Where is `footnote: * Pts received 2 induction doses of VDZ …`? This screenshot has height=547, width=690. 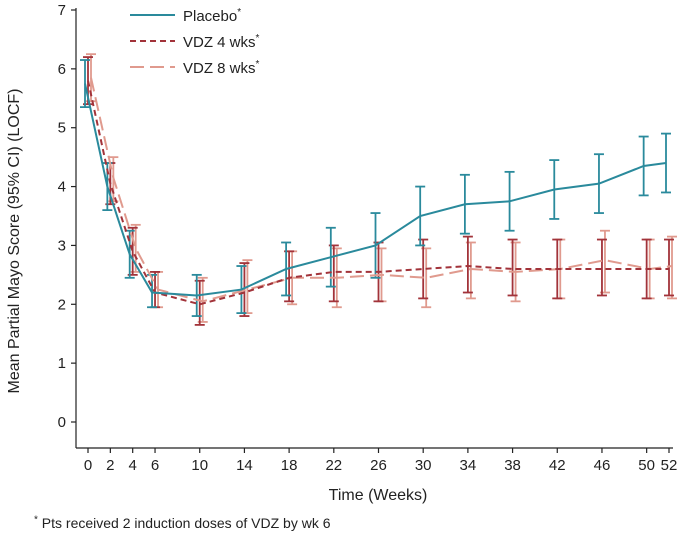 footnote: * Pts received 2 induction doses of VDZ … is located at coordinates (182, 523).